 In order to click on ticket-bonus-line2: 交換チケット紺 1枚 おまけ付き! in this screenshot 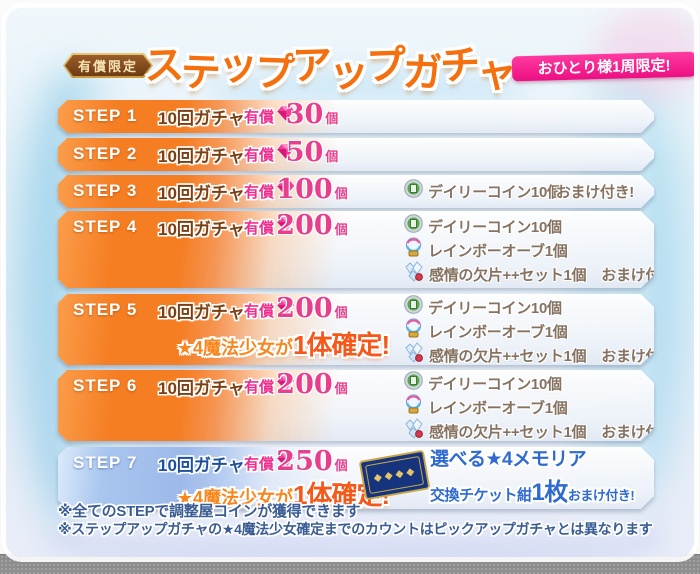, I will do `click(543, 489)`.